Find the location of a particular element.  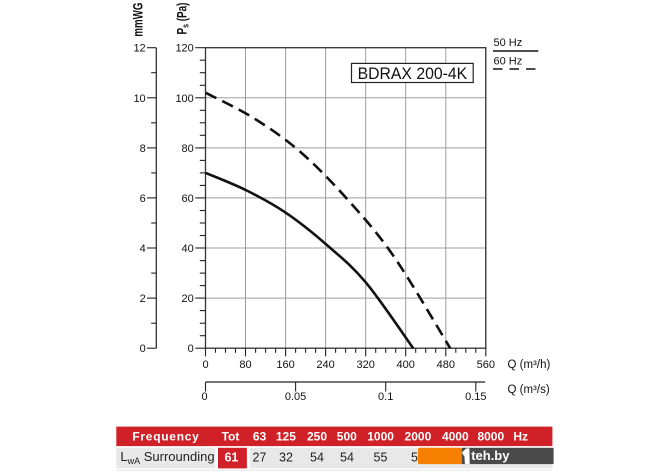

svg-text: 27 is located at coordinates (260, 457).